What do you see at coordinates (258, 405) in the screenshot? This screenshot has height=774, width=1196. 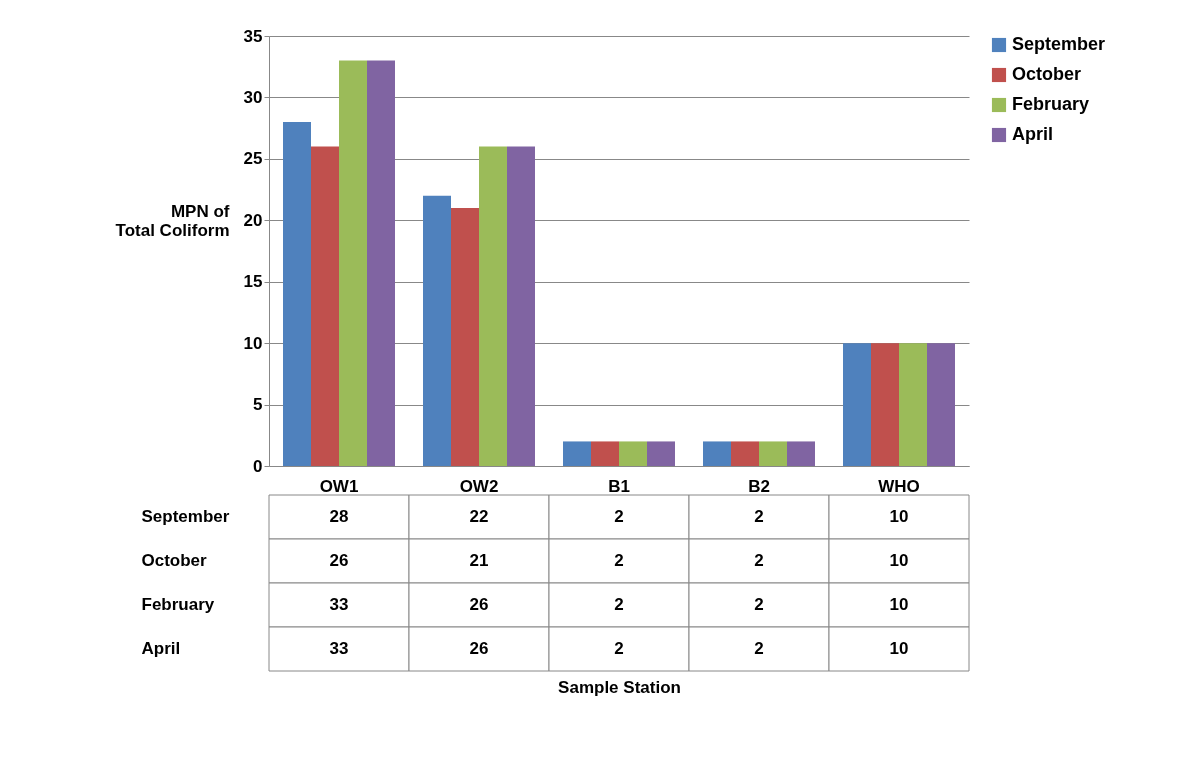 I see `y-tick-label: 5` at bounding box center [258, 405].